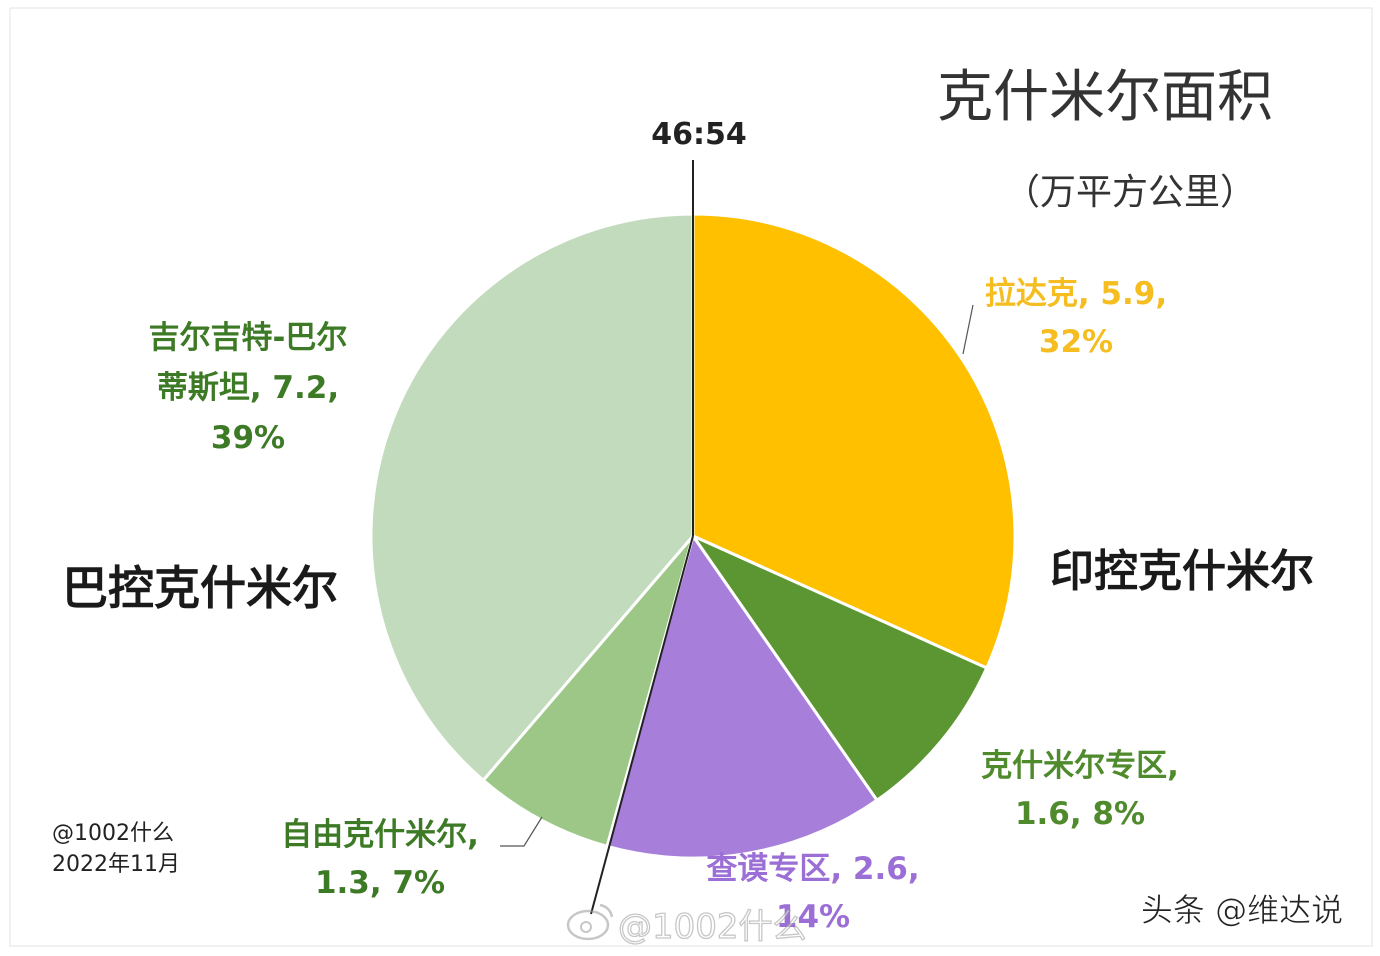 The width and height of the screenshot is (1380, 956). Describe the element at coordinates (838, 667) in the screenshot. I see `pie-slice-kashmir-division` at that location.